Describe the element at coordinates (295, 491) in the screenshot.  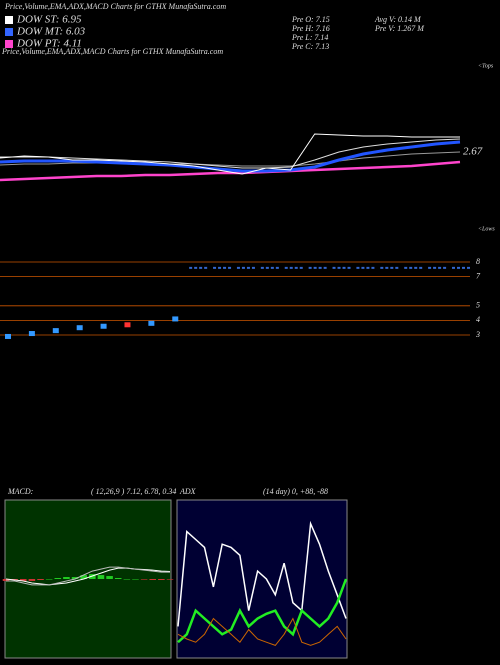
I see `panel-subtitle: (14 day) 0, +88, -88` at that location.